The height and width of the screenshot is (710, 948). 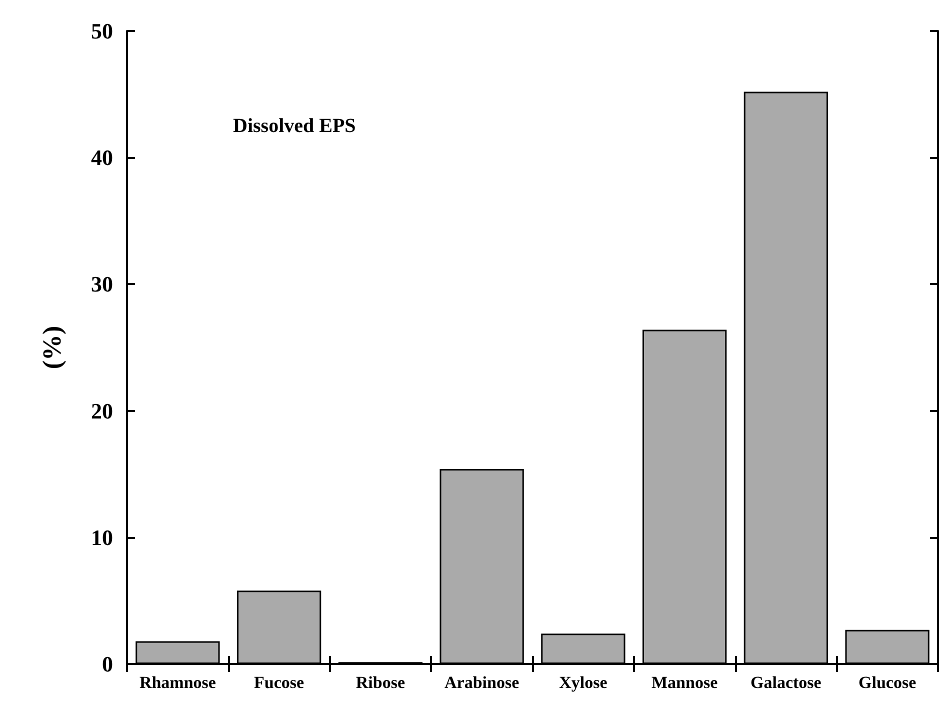 I want to click on x-tick-label: Galactose, so click(x=786, y=682).